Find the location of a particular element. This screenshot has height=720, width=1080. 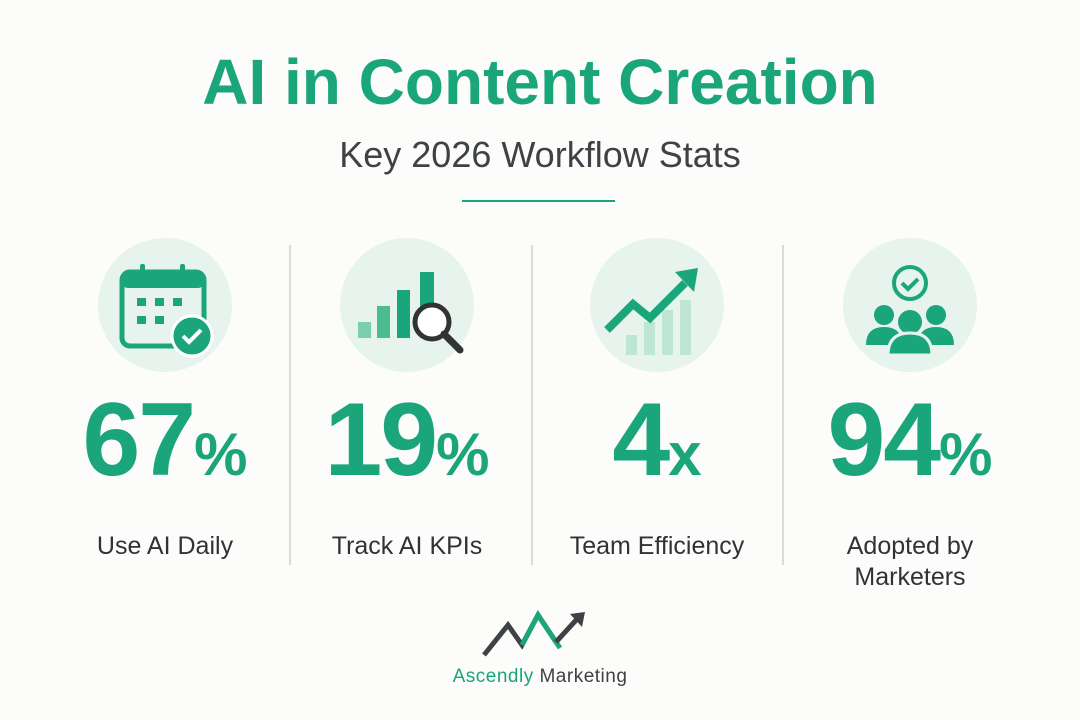

stat-label: Team Efficiency is located at coordinates (657, 546).